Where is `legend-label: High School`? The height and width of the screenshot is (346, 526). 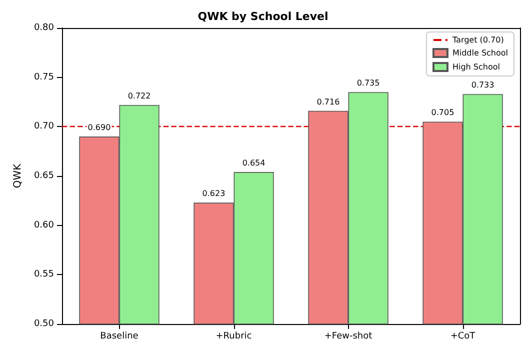 legend-label: High School is located at coordinates (476, 67).